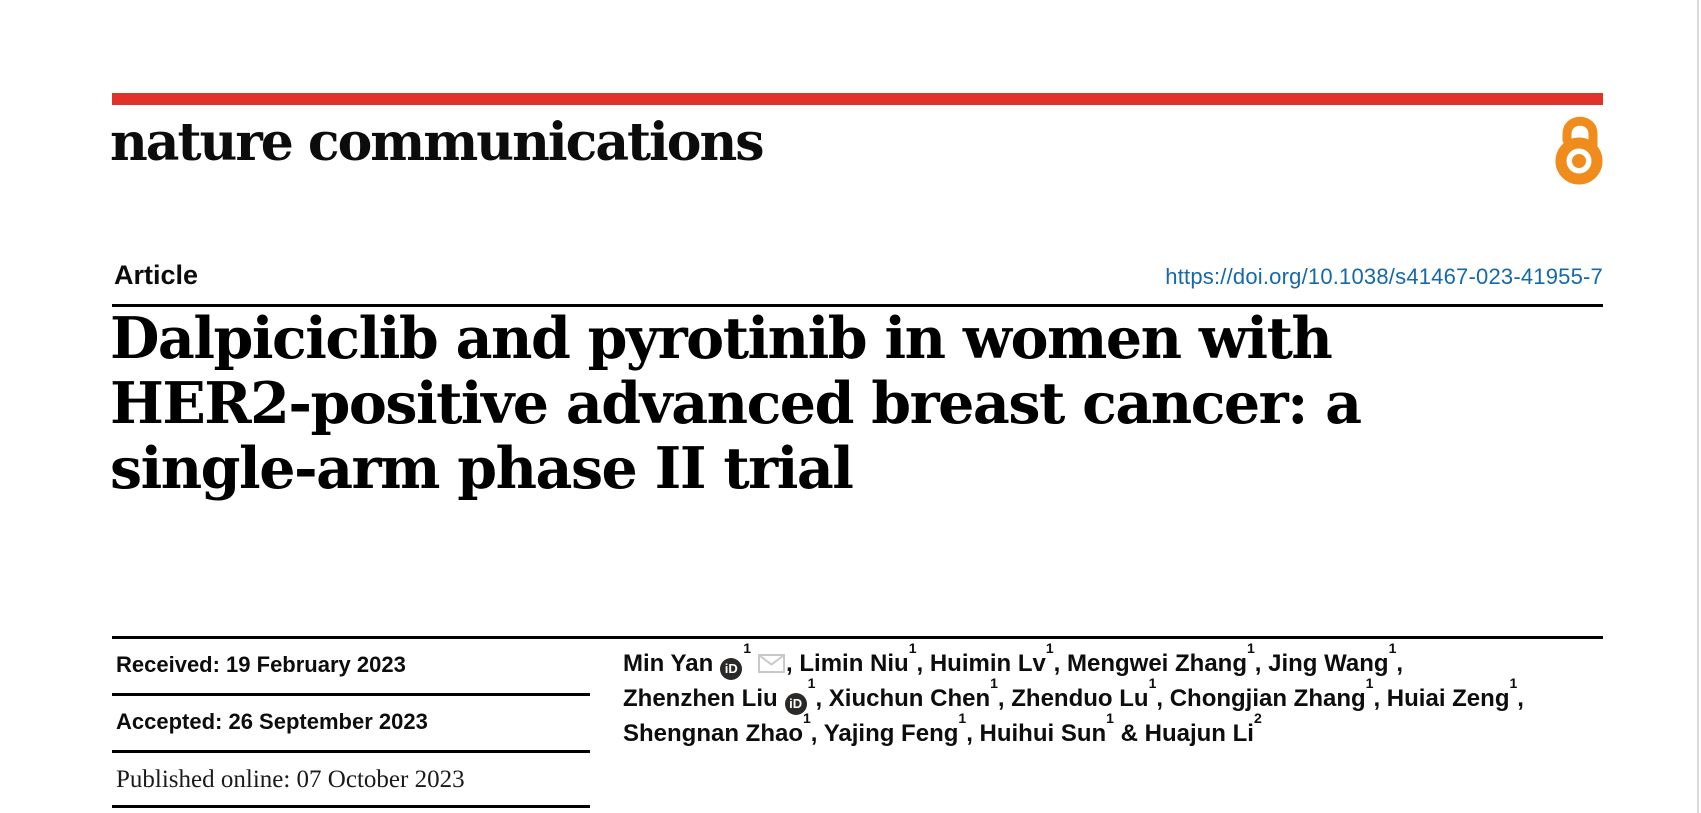 This screenshot has height=813, width=1701. Describe the element at coordinates (272, 721) in the screenshot. I see `accepted-date: Accepted: 26 September 2023` at that location.